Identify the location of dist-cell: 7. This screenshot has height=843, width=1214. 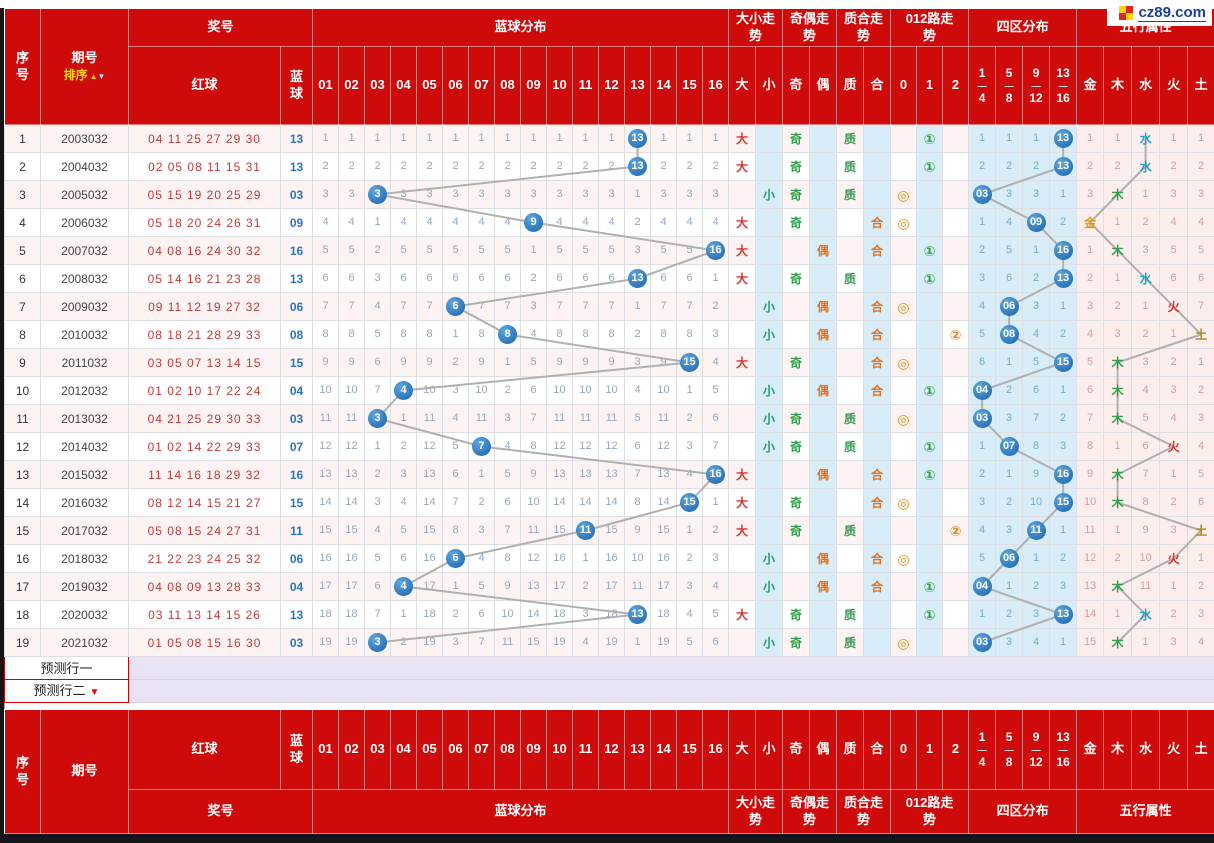
(430, 307).